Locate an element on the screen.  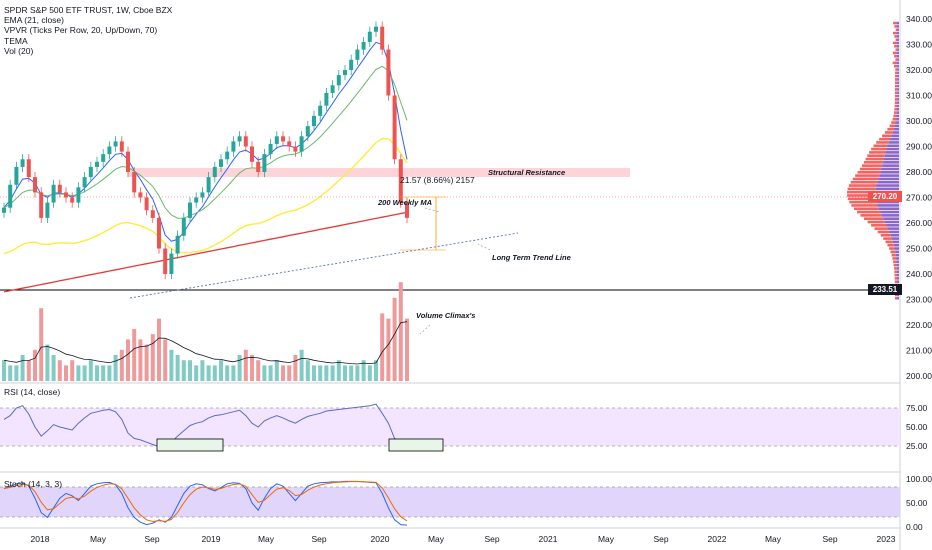
price-tick-label: 340.00 is located at coordinates (919, 19).